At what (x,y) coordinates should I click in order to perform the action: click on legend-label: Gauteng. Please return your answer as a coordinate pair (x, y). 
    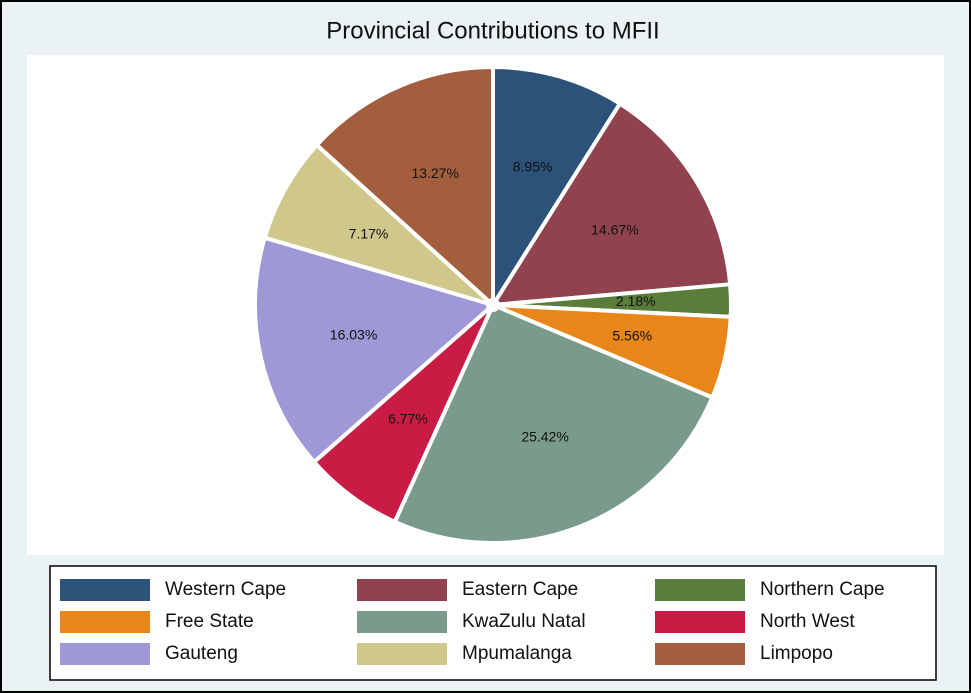
    Looking at the image, I should click on (201, 653).